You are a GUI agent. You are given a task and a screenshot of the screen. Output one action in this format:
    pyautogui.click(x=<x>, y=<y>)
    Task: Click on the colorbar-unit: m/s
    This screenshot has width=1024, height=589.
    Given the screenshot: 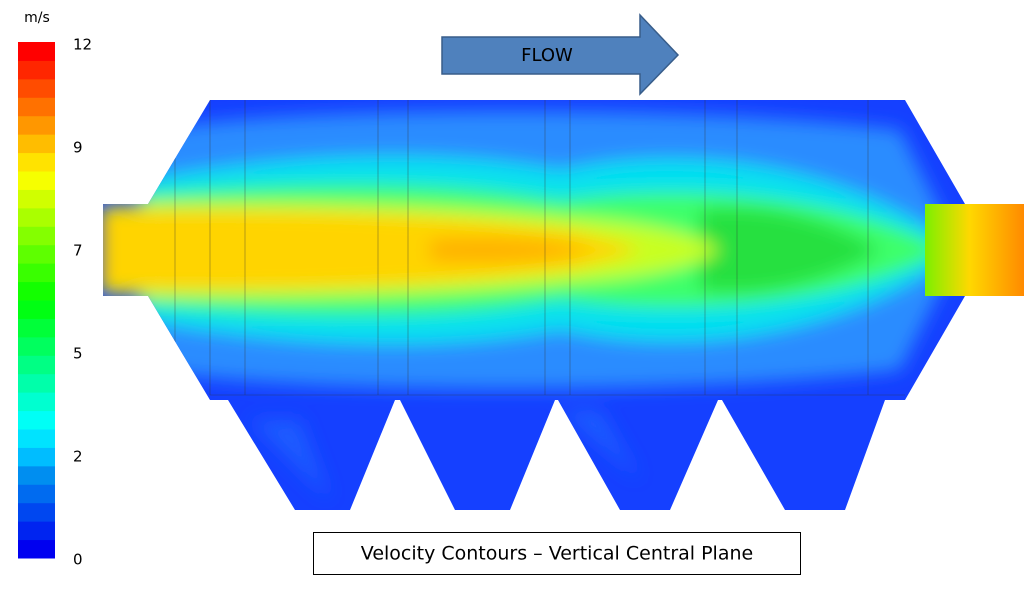 What is the action you would take?
    pyautogui.click(x=37, y=18)
    